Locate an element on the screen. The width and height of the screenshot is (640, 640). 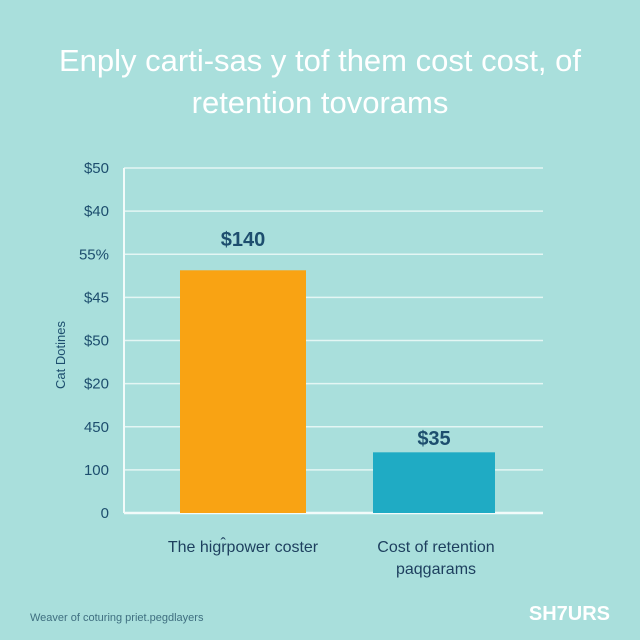
x-label-1: Cost of retention paqgarams is located at coordinates (436, 558).